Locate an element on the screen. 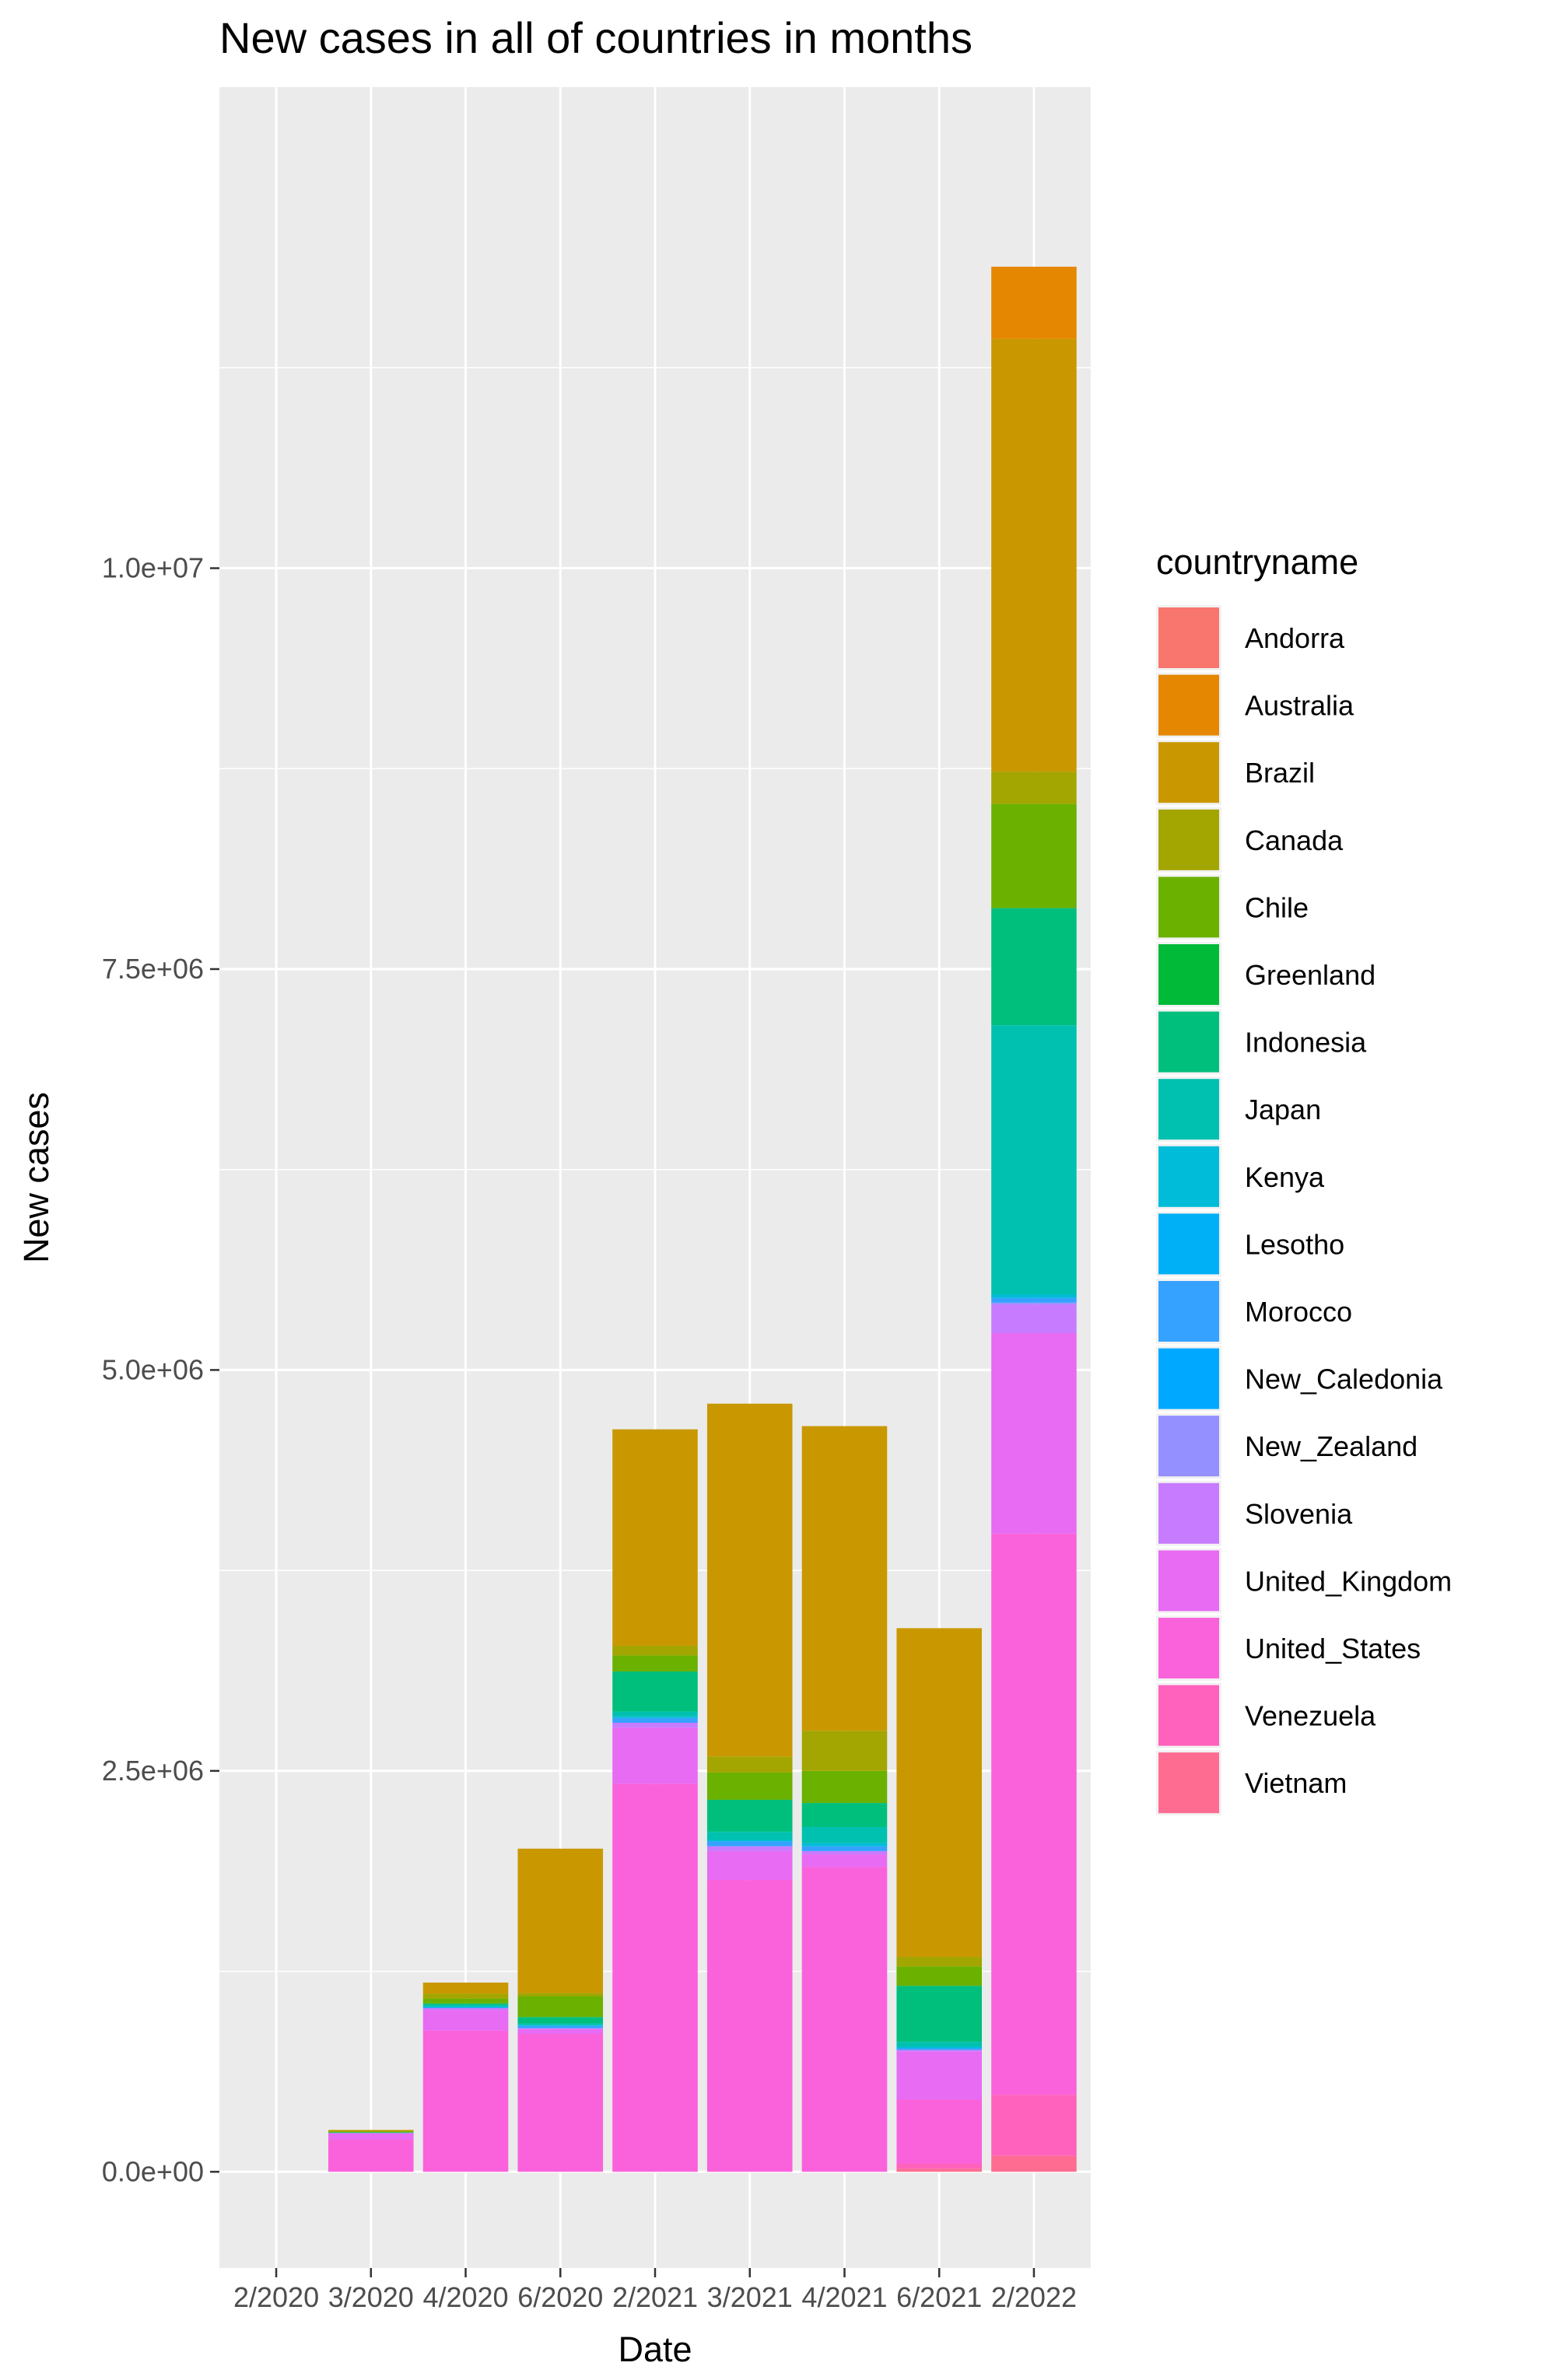  y-tick-label: 7.5e+06 is located at coordinates (153, 969).